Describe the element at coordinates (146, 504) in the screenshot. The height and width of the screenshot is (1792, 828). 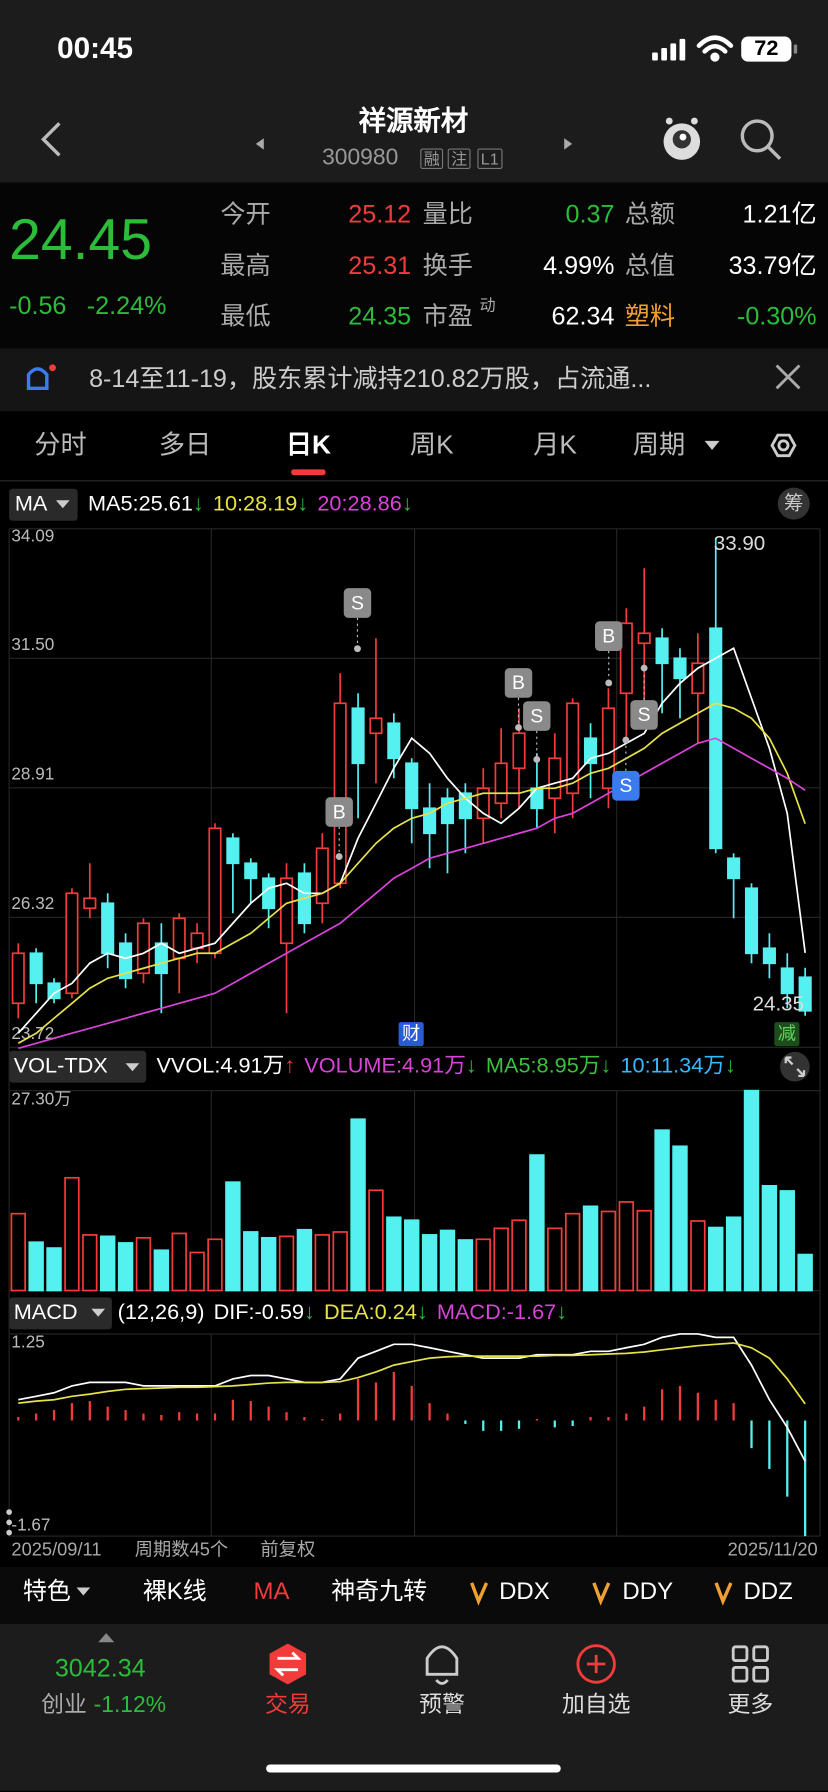
I see `legend-item: MA5:25.61↓` at that location.